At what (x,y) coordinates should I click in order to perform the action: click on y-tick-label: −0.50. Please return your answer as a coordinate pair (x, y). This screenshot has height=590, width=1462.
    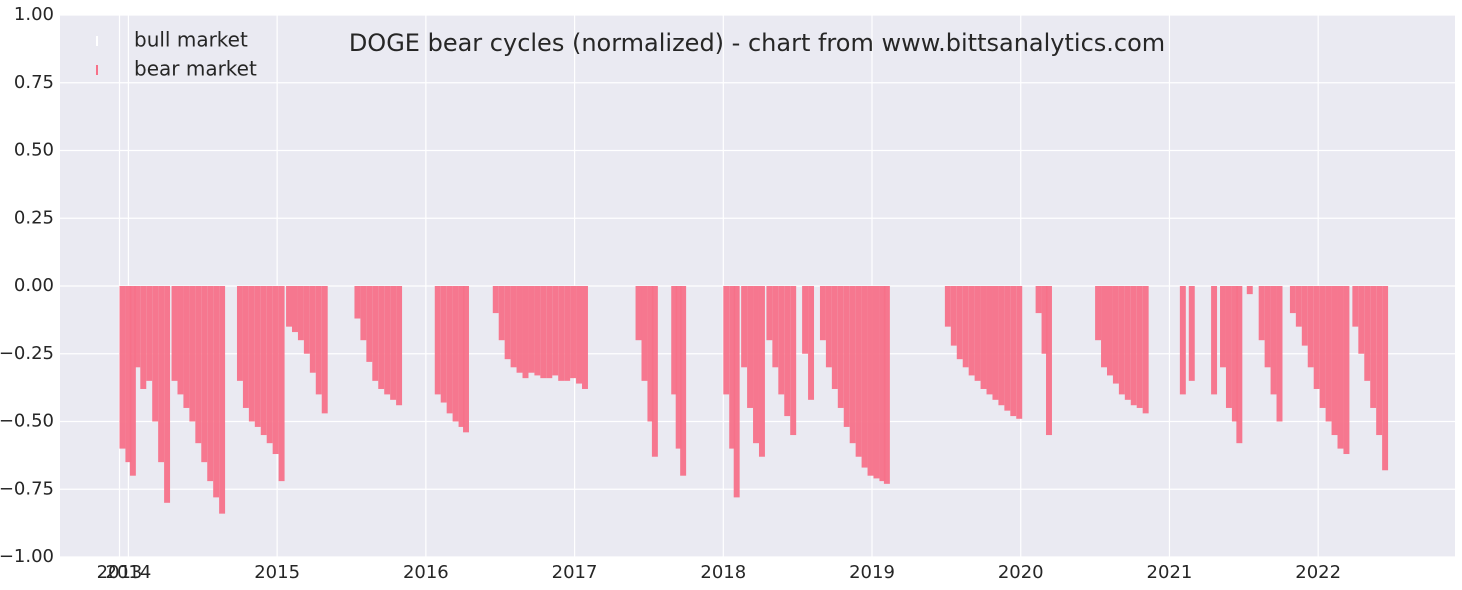
    Looking at the image, I should click on (27, 421).